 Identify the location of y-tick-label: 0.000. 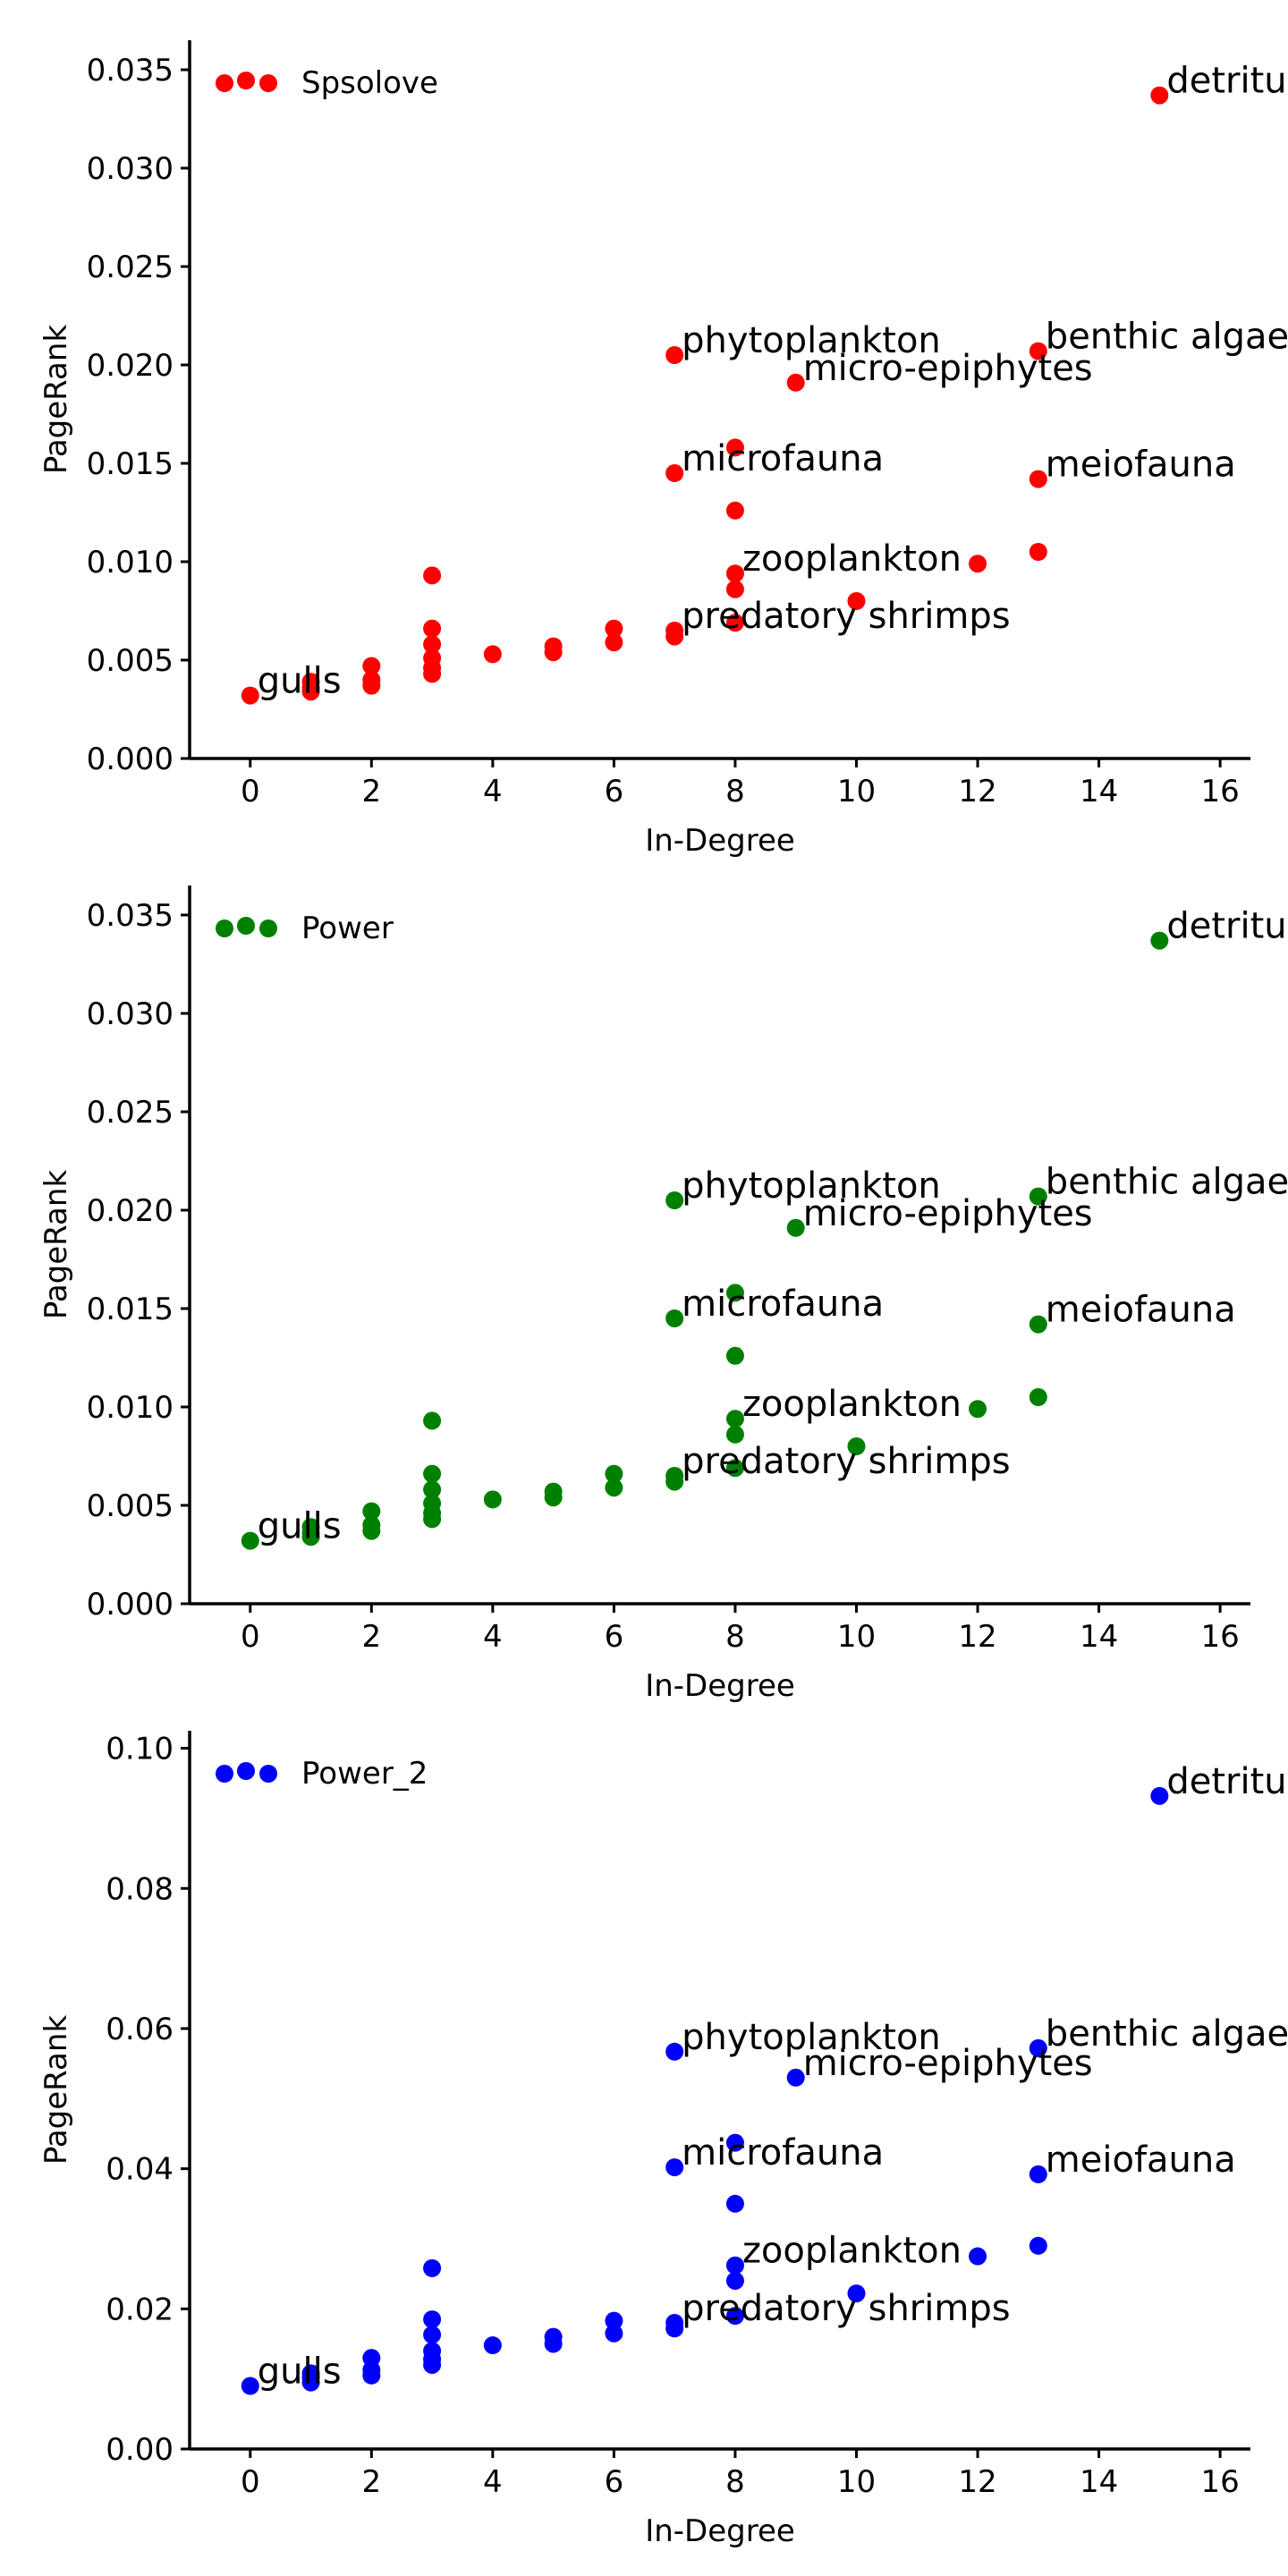
(130, 1605).